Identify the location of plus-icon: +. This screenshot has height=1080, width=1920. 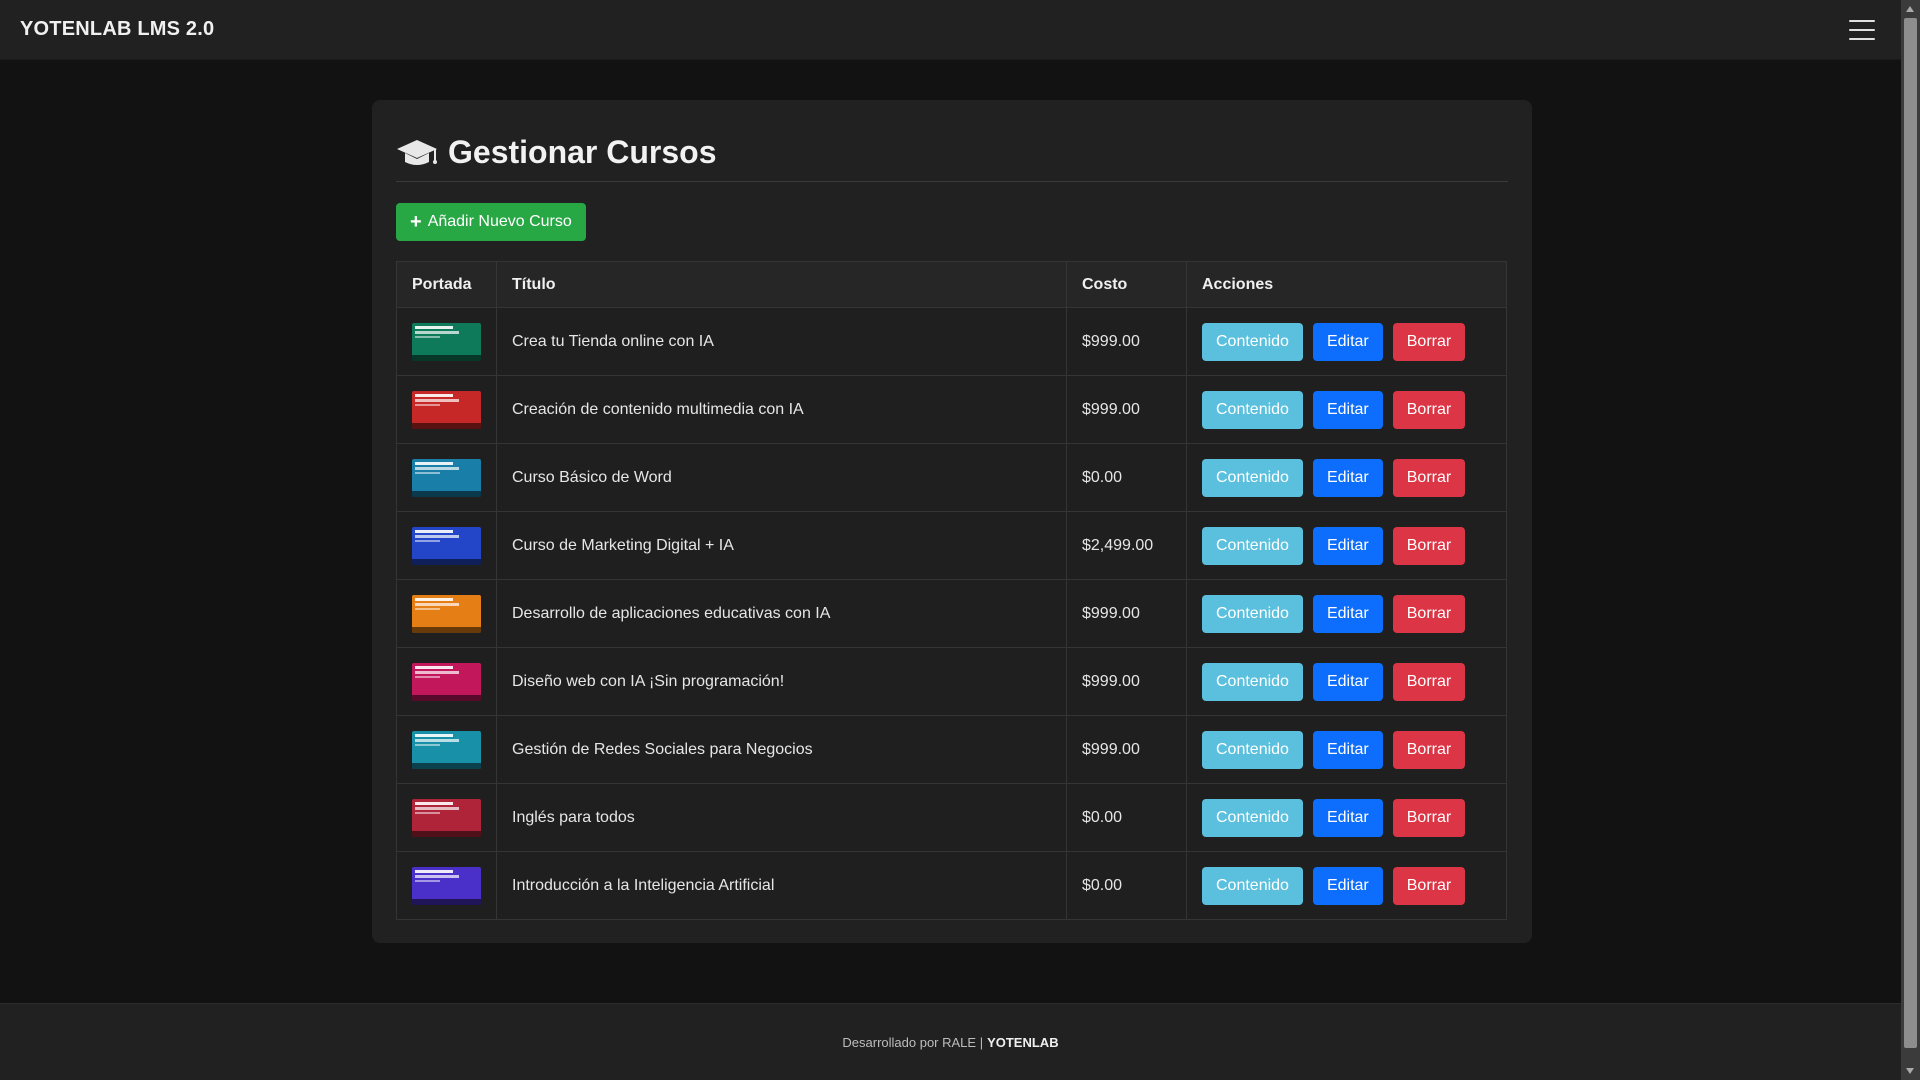
(416, 222).